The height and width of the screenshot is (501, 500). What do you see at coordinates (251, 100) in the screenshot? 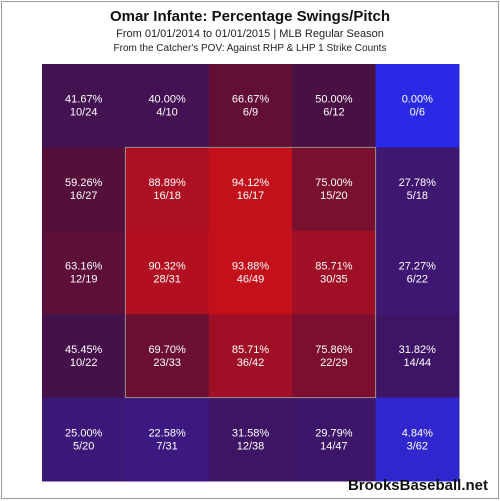
I see `cell-percentage-label: 66.67%` at bounding box center [251, 100].